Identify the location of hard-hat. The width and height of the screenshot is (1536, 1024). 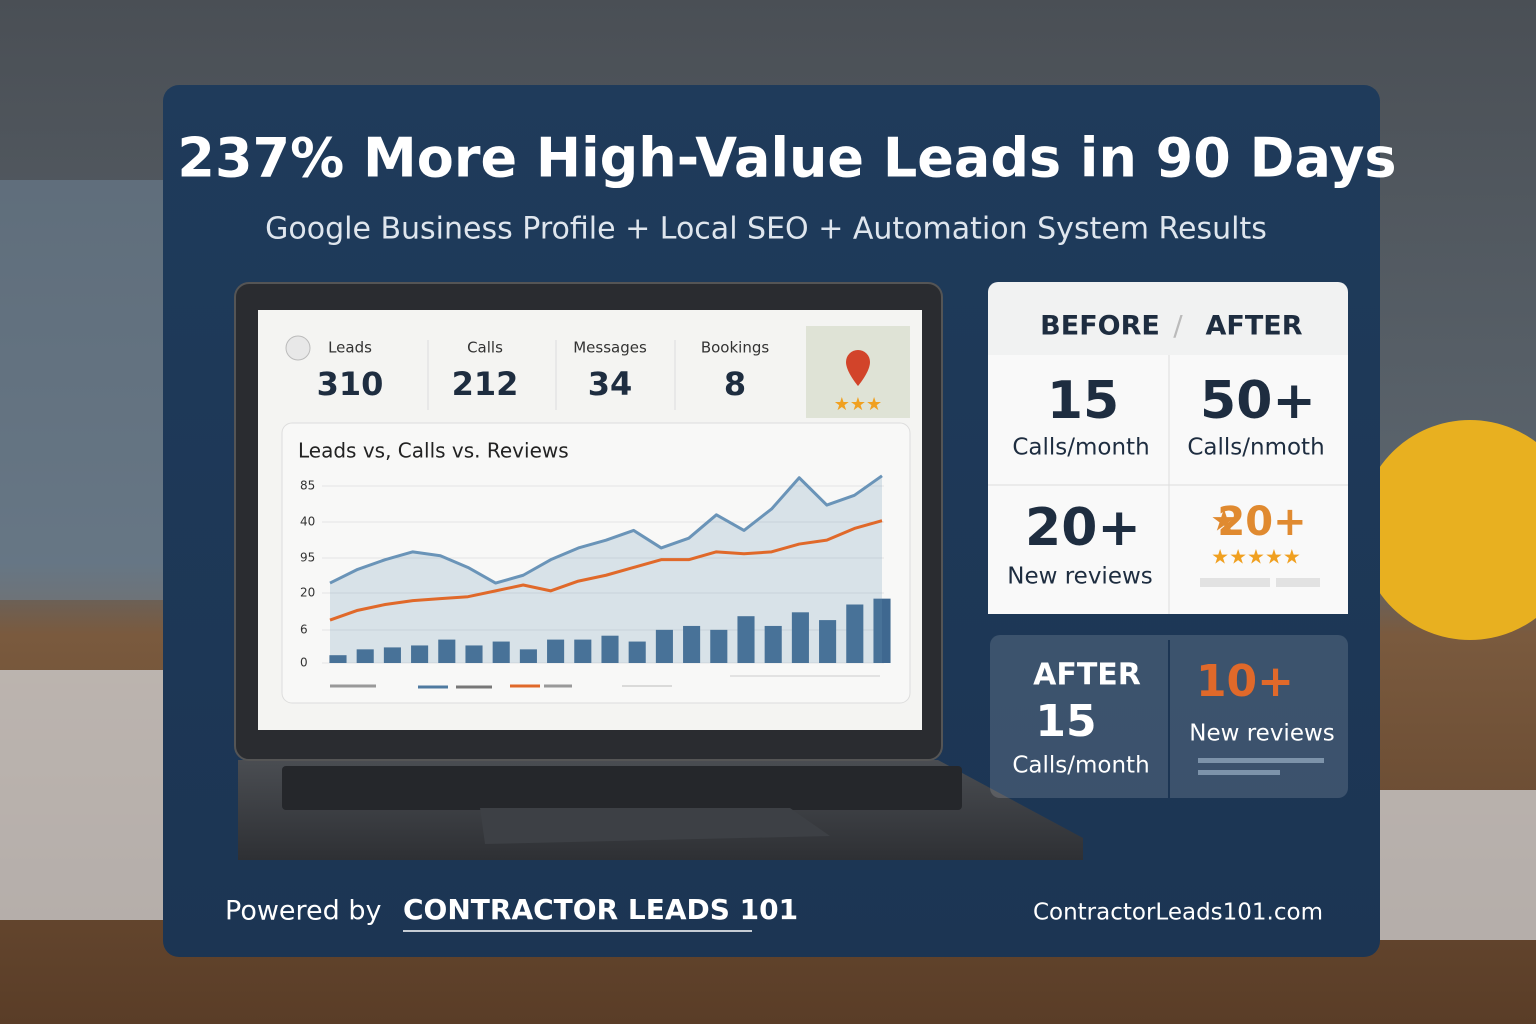
(1448, 530).